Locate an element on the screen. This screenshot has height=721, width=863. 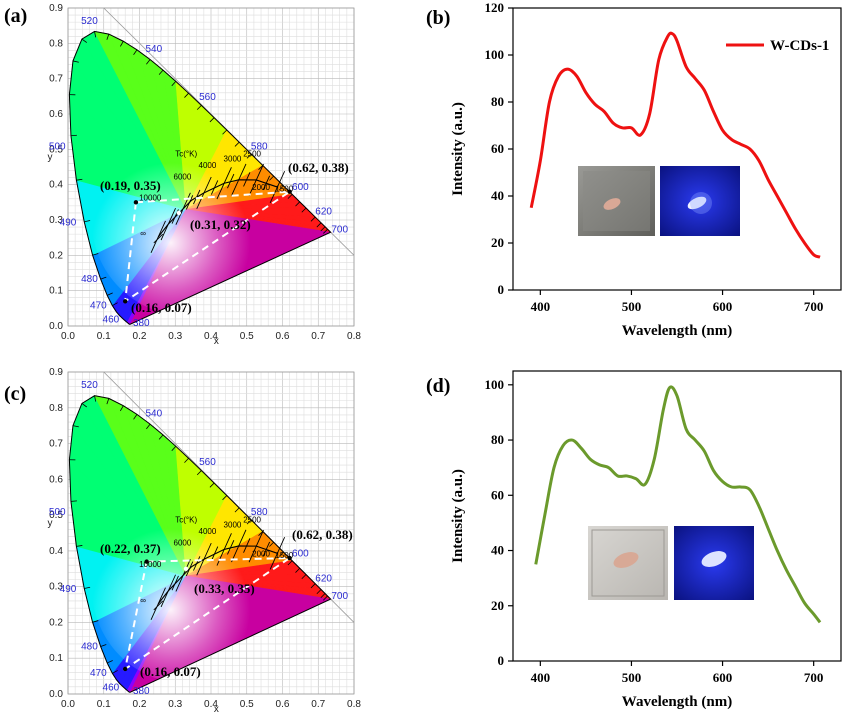
infinity-tick is located at coordinates (158, 238).